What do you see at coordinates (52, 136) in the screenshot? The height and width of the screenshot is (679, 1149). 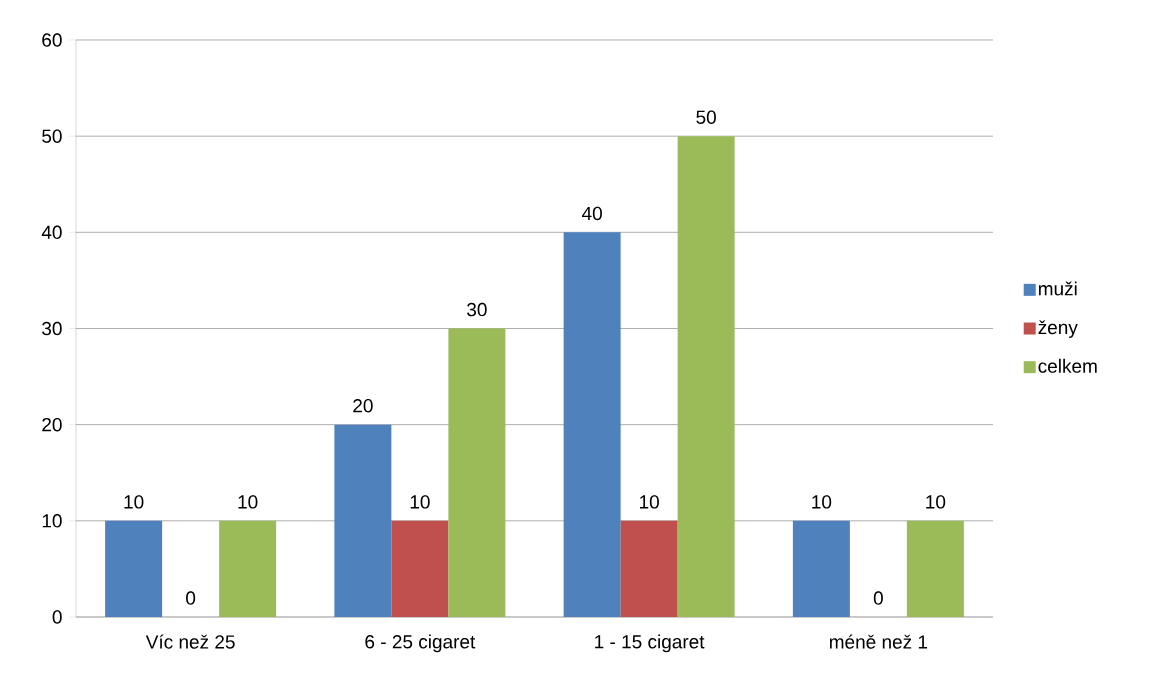 I see `y-tick-label: 50` at bounding box center [52, 136].